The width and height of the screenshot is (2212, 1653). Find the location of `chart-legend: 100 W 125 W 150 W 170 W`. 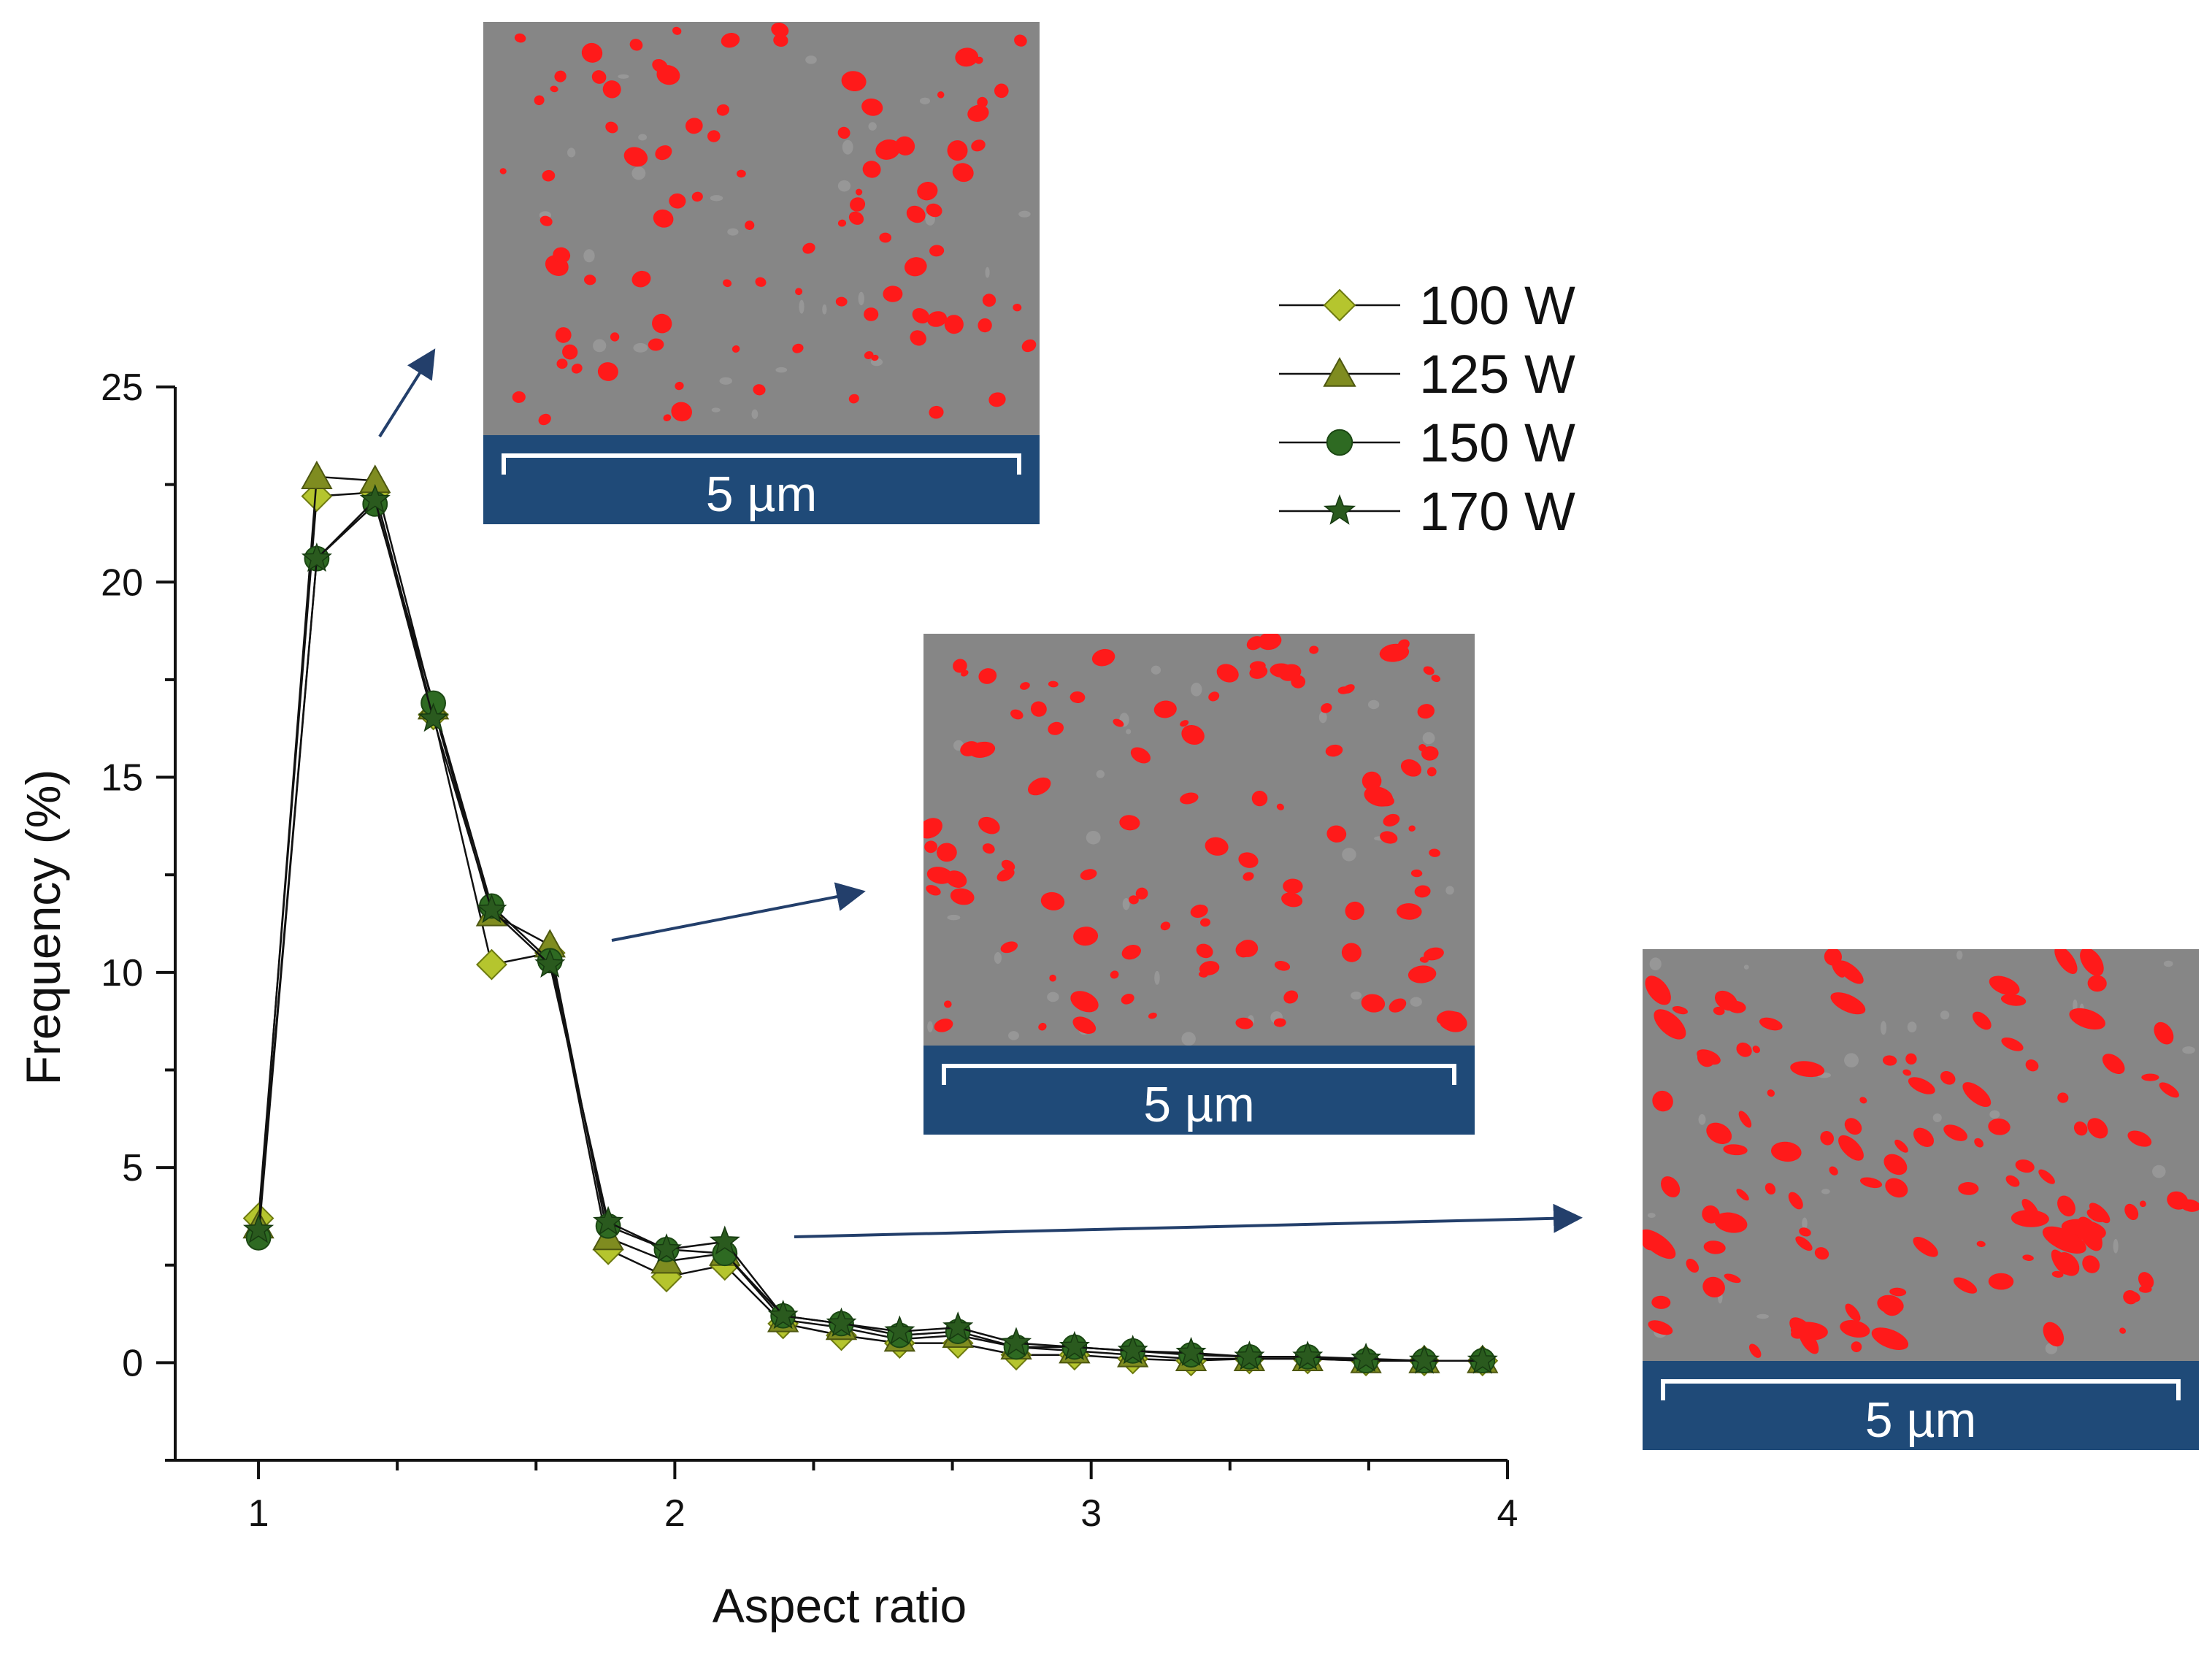

chart-legend: 100 W 125 W 150 W 170 W is located at coordinates (1427, 408).